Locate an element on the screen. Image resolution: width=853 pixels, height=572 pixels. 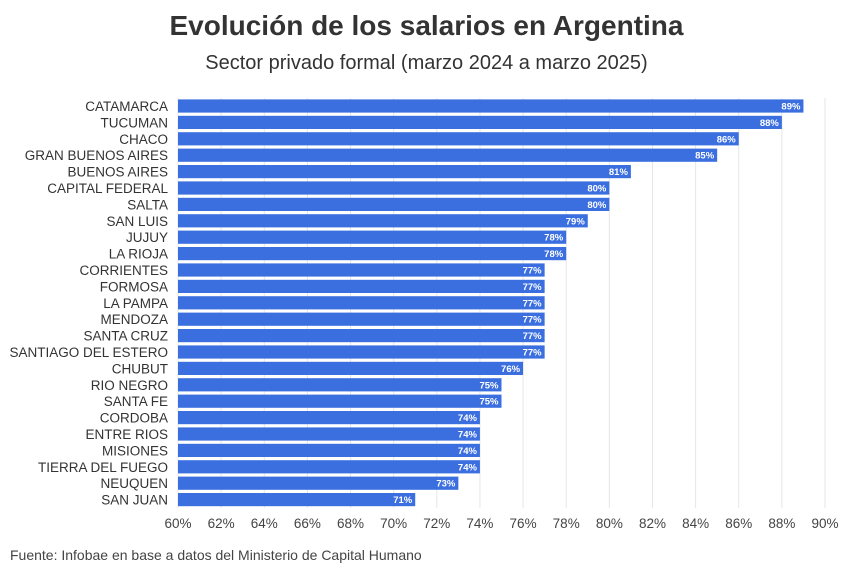
data-label: 71% is located at coordinates (403, 500).